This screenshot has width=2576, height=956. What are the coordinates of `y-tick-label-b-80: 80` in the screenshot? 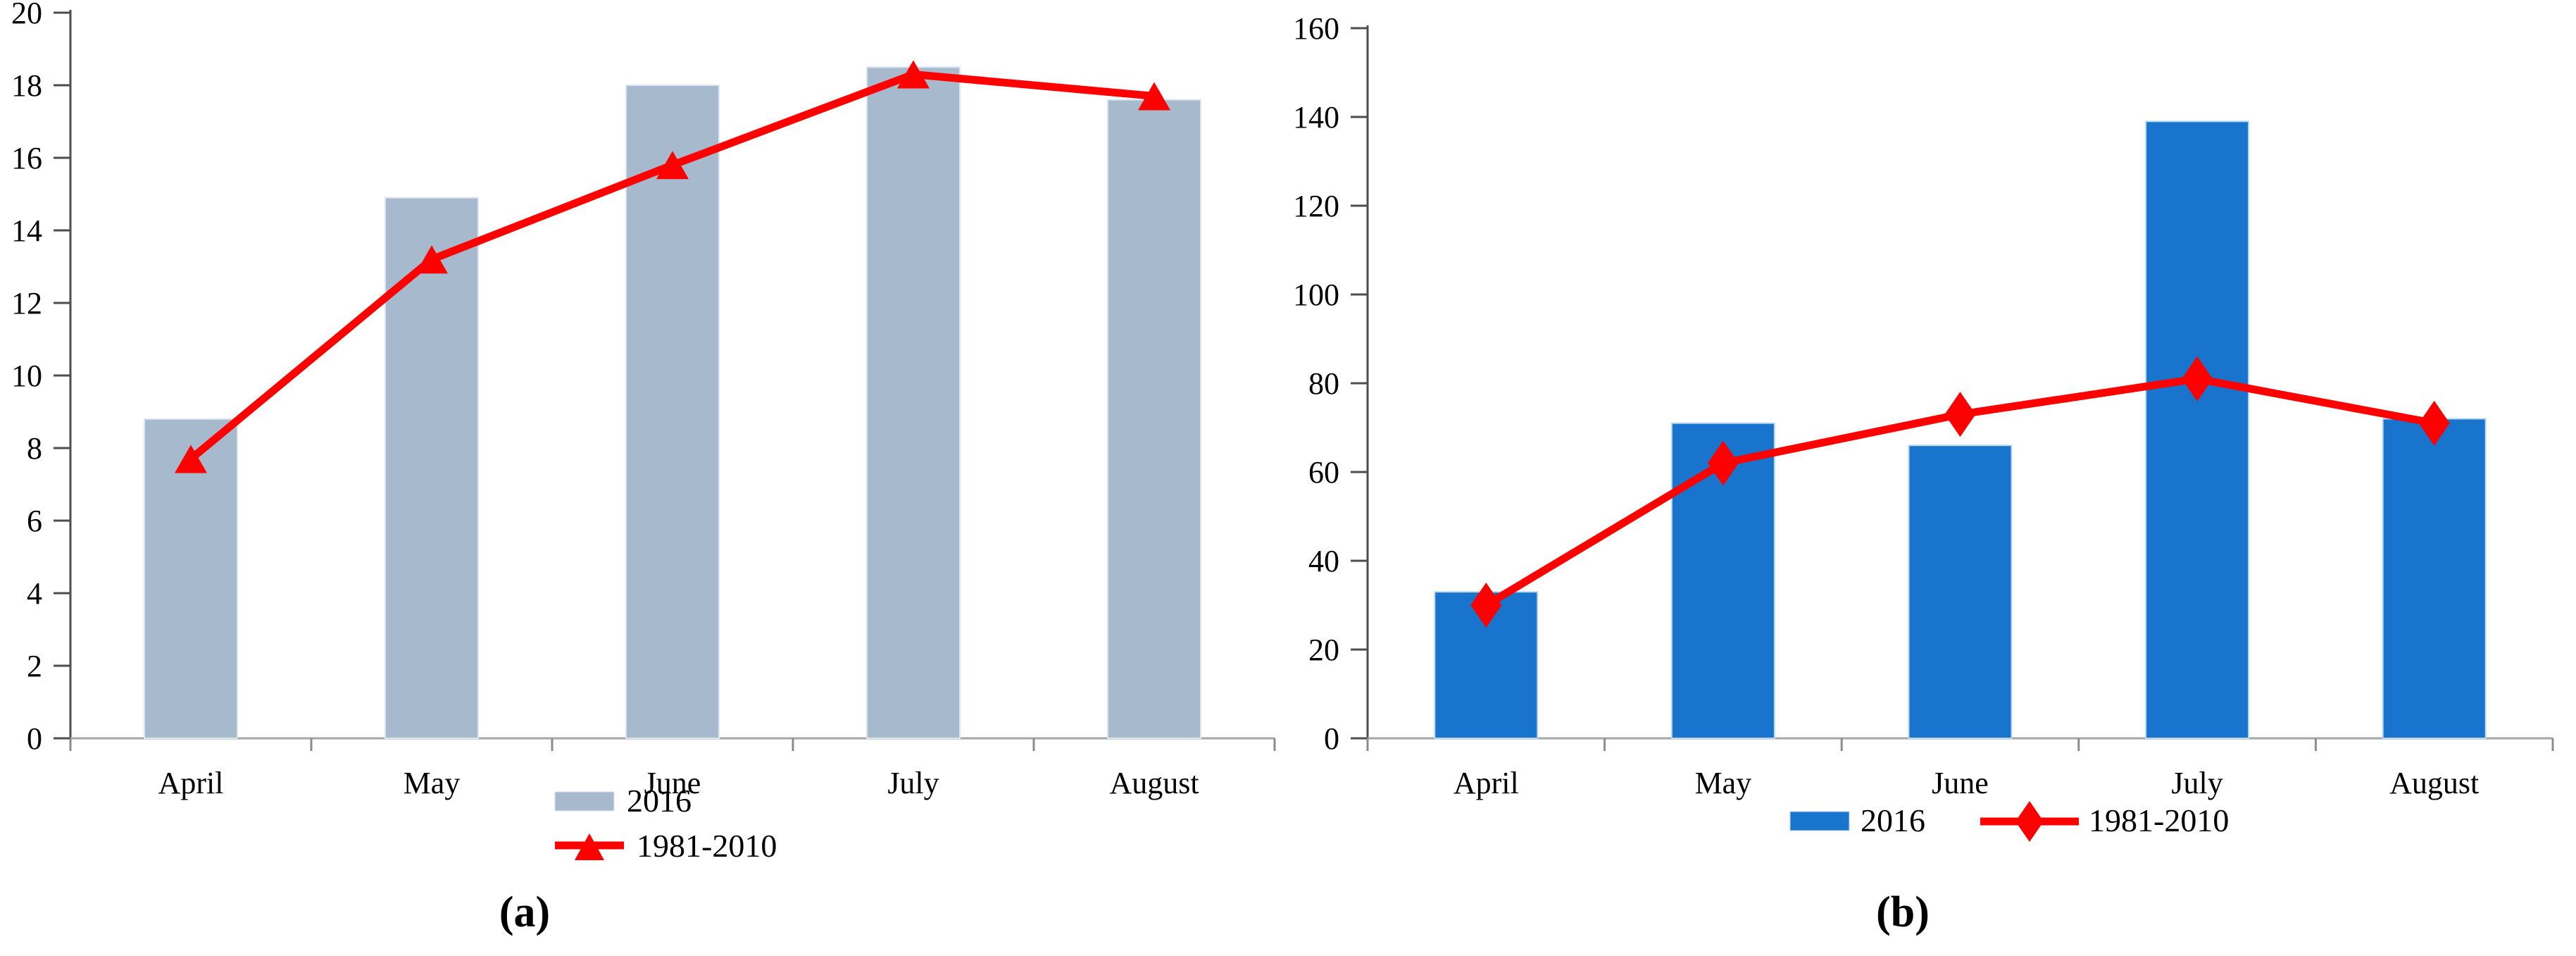 It's located at (1323, 383).